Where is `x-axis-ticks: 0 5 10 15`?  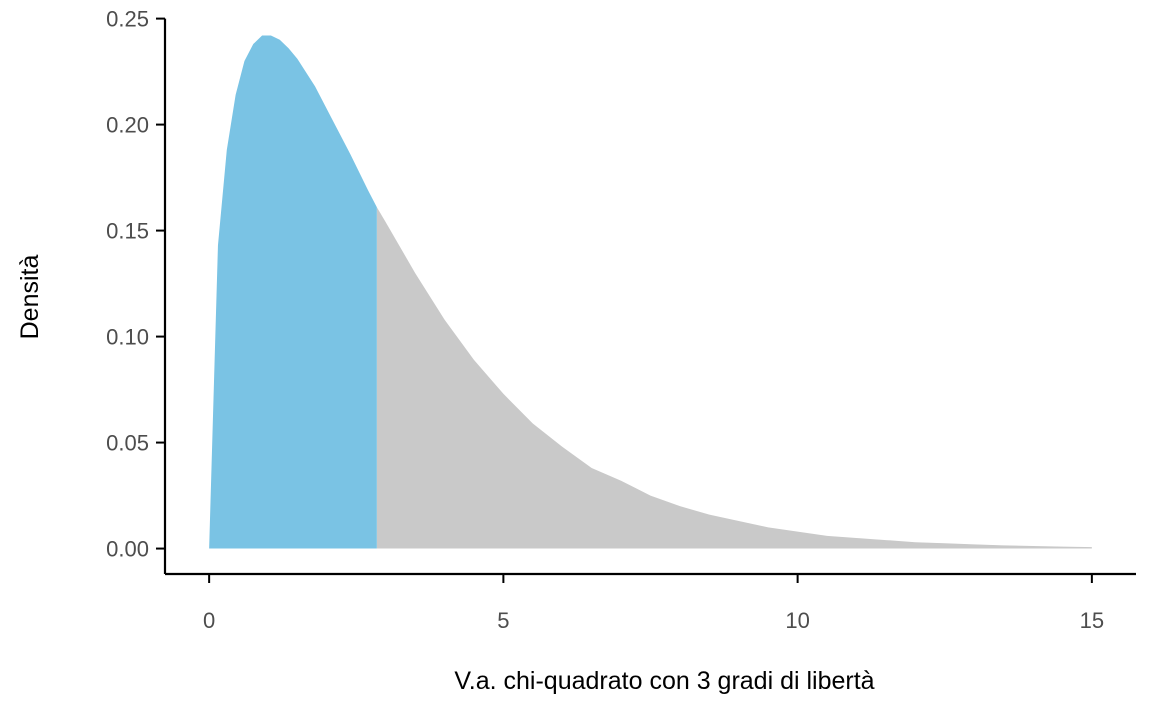 x-axis-ticks: 0 5 10 15 is located at coordinates (653, 603).